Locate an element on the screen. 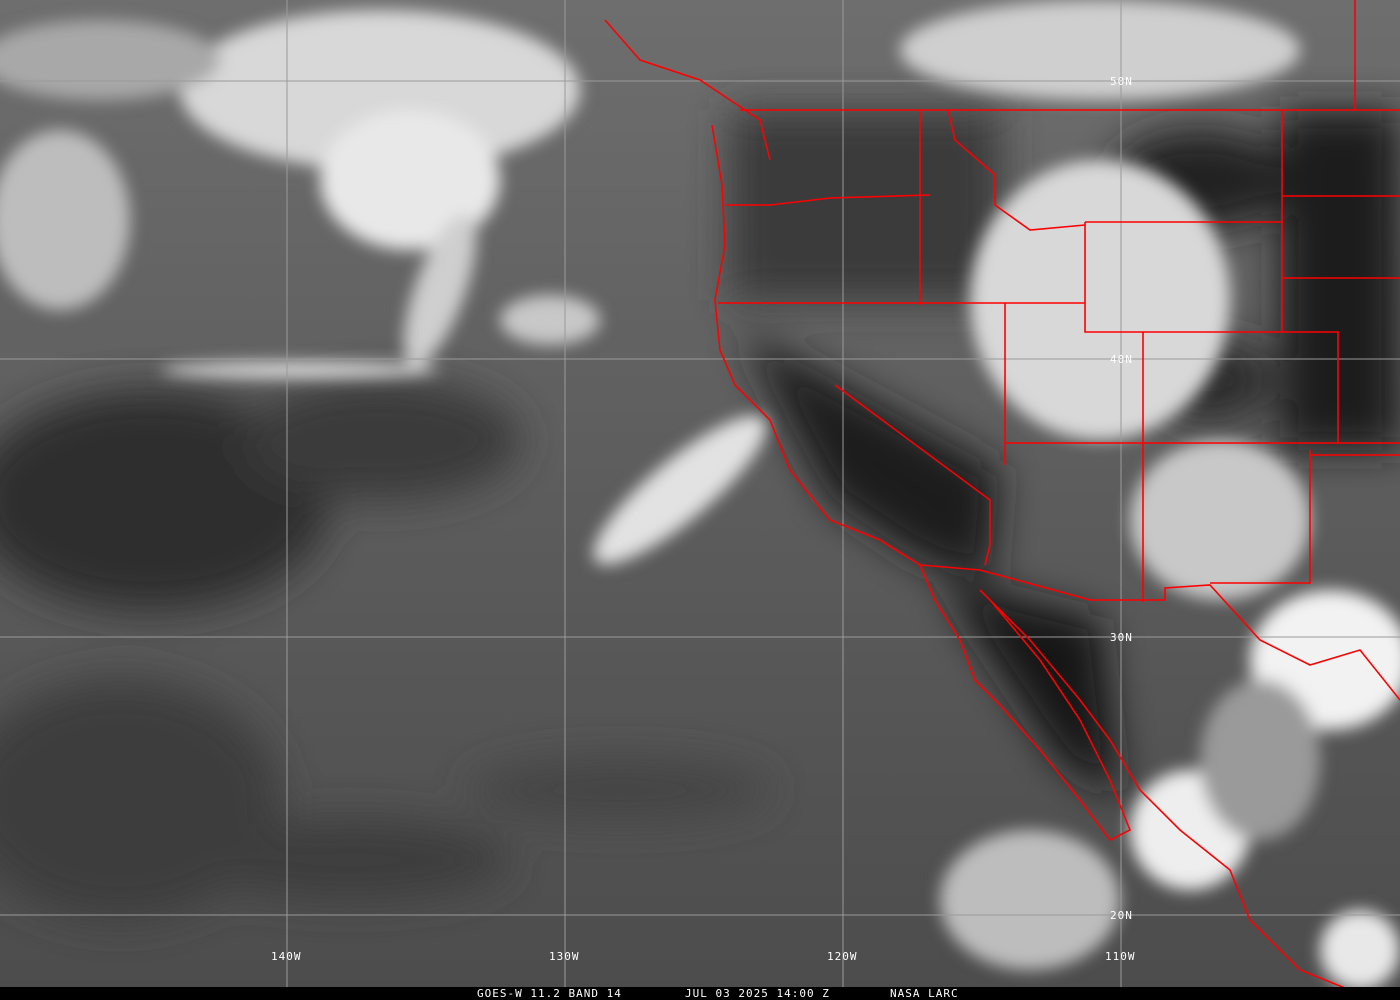  latitude-label: 50N is located at coordinates (1121, 81).